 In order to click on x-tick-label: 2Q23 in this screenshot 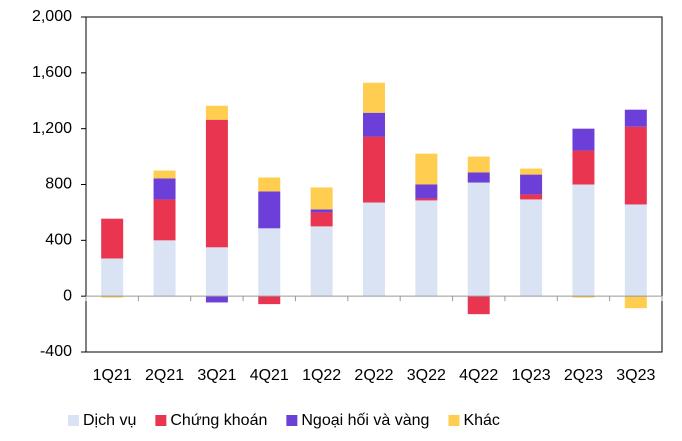, I will do `click(583, 375)`.